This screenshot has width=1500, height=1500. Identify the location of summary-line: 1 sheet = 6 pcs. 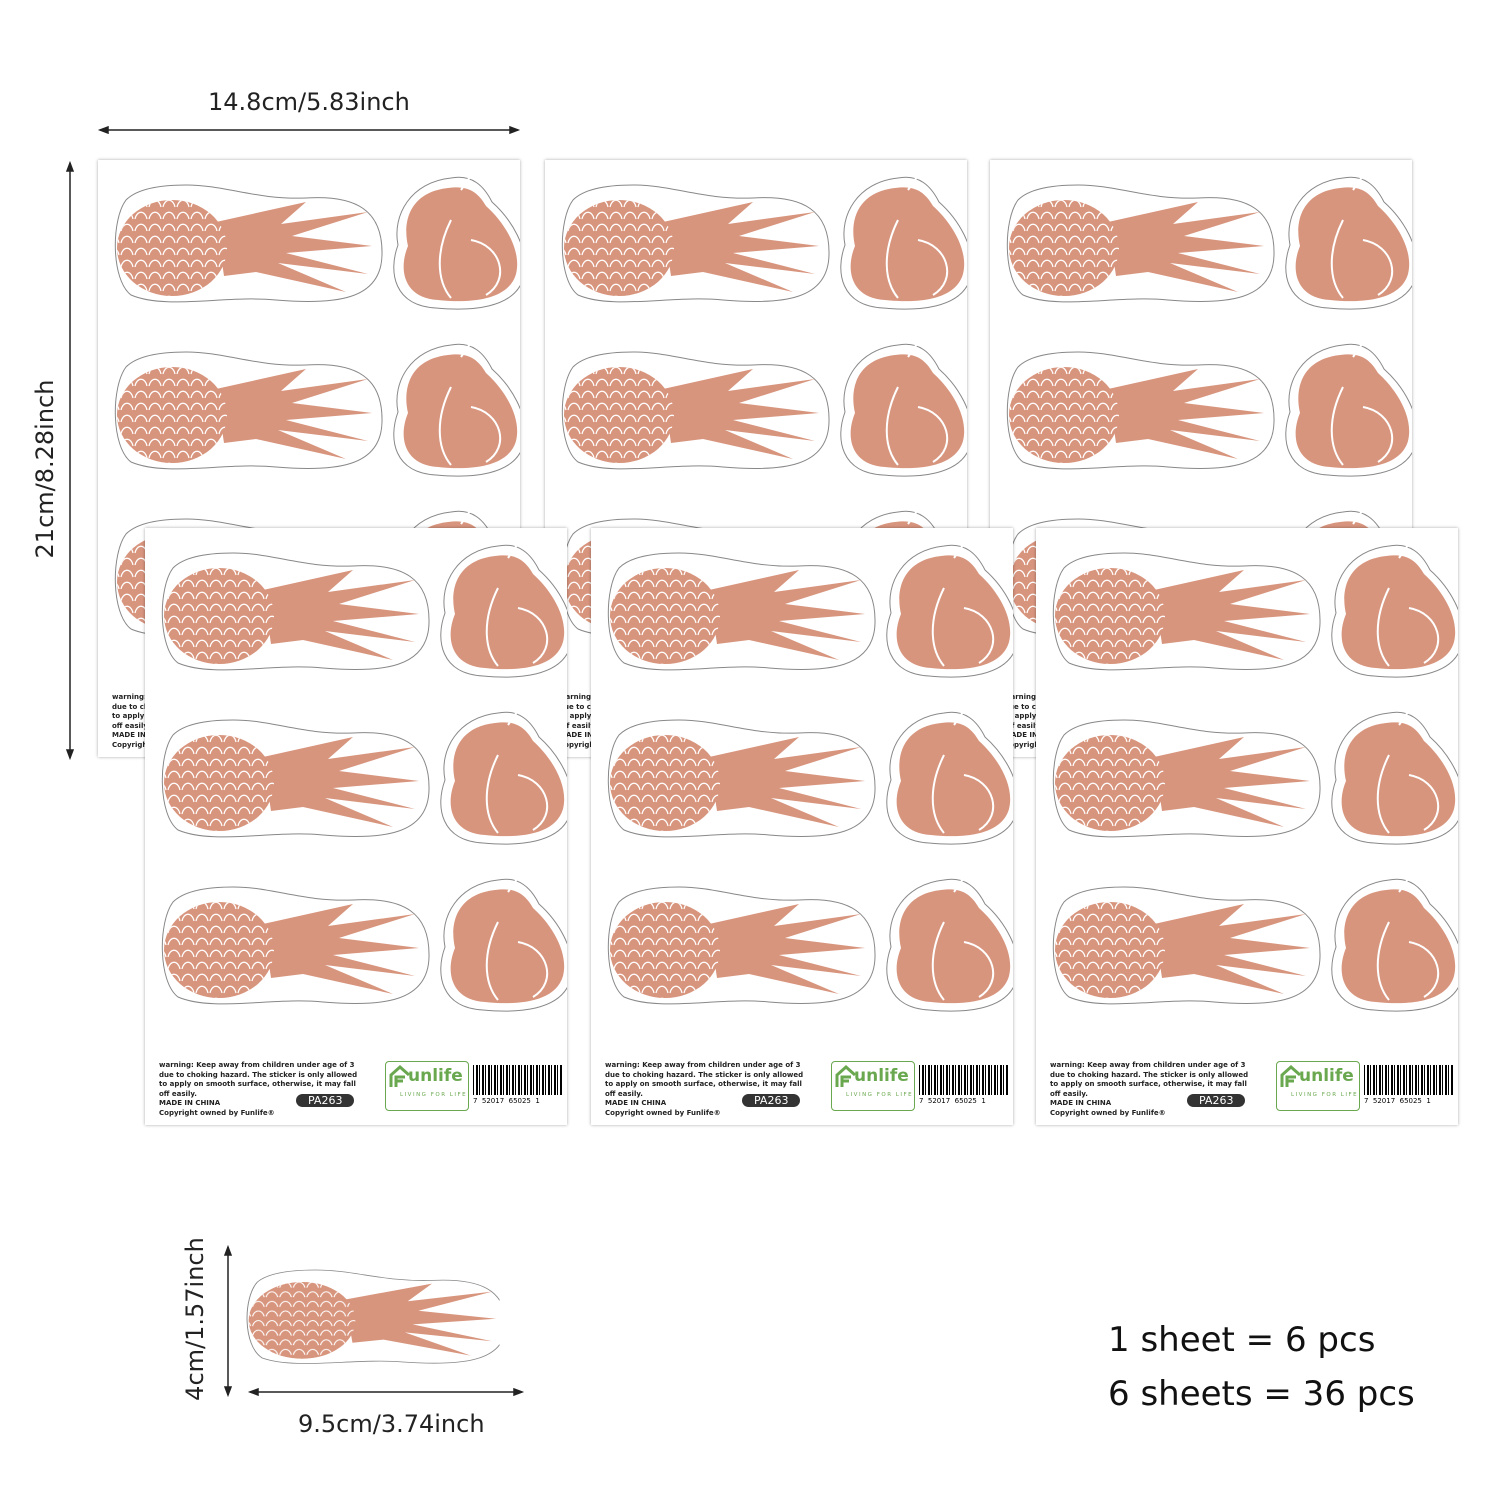
(1242, 1340).